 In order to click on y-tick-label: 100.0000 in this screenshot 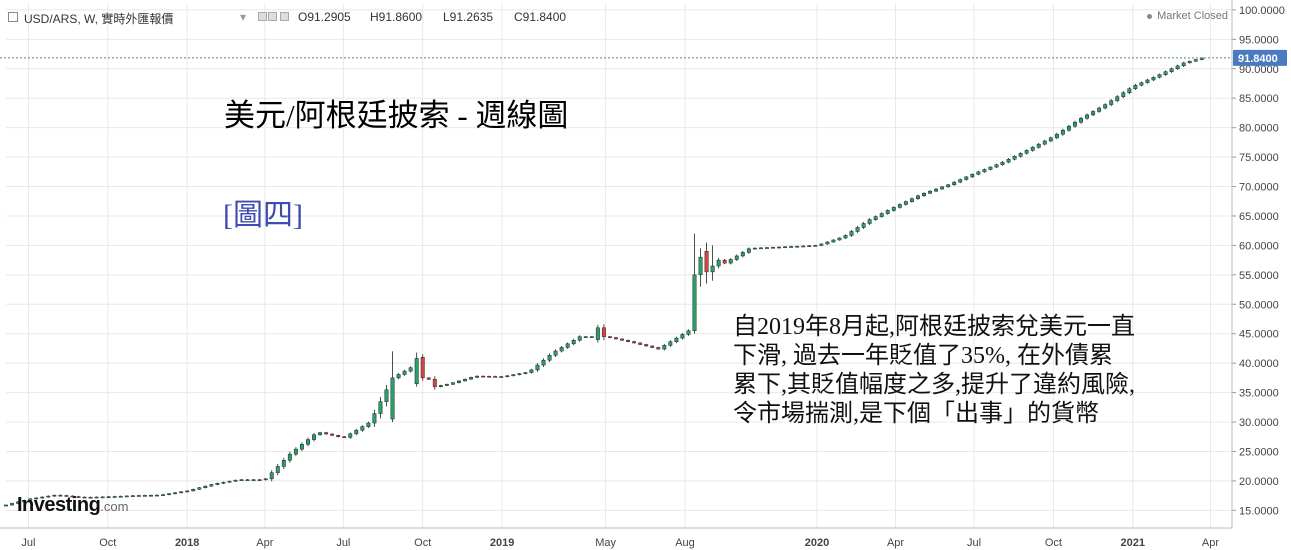, I will do `click(1262, 11)`.